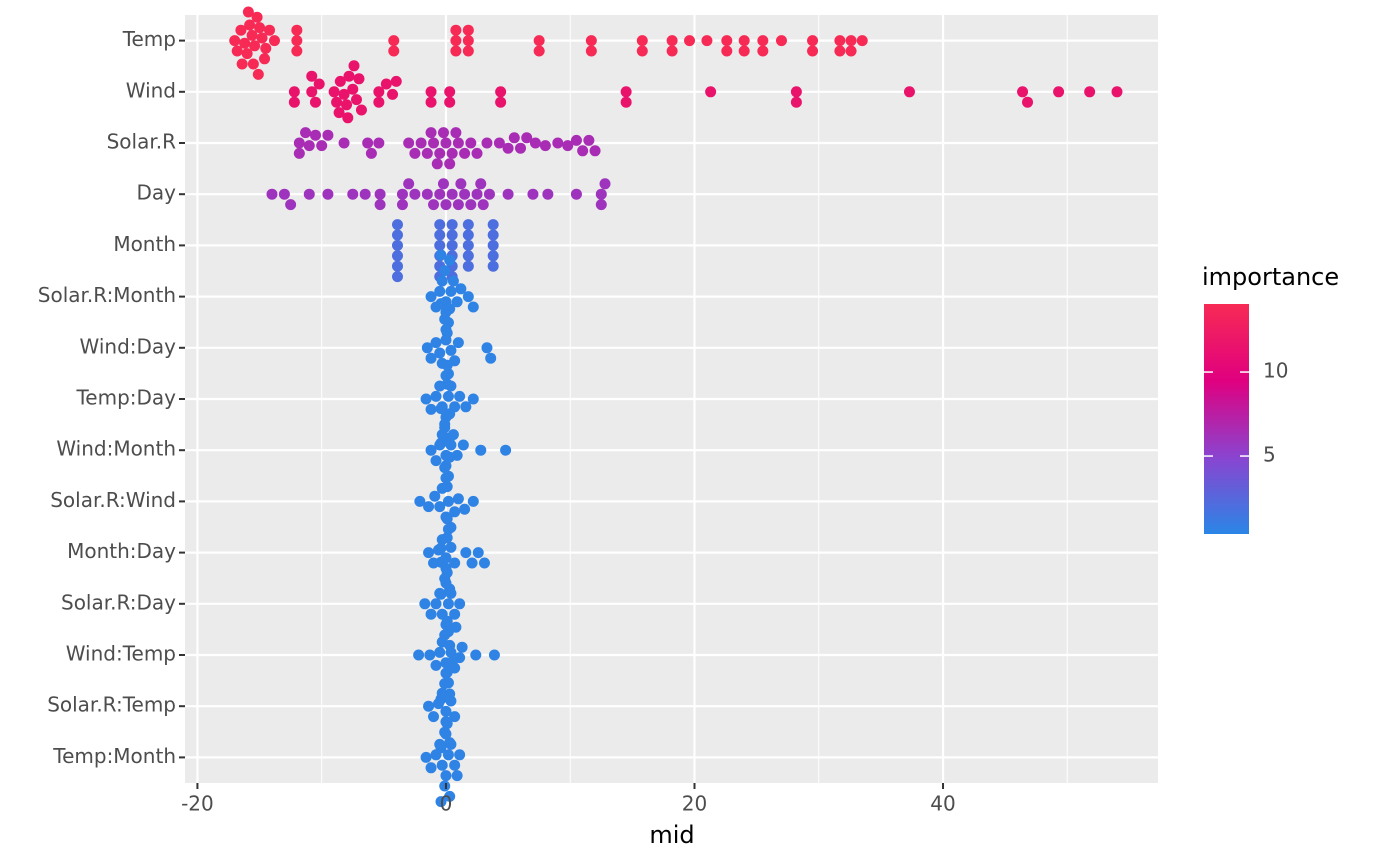  I want to click on x-tick-label: 0, so click(446, 804).